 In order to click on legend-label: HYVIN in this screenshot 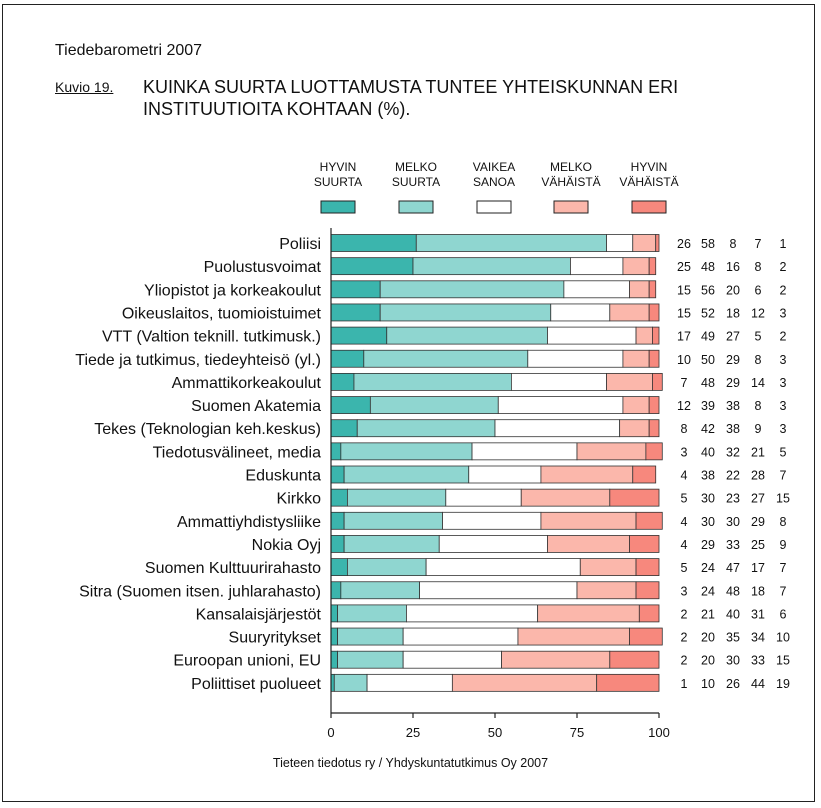, I will do `click(649, 167)`.